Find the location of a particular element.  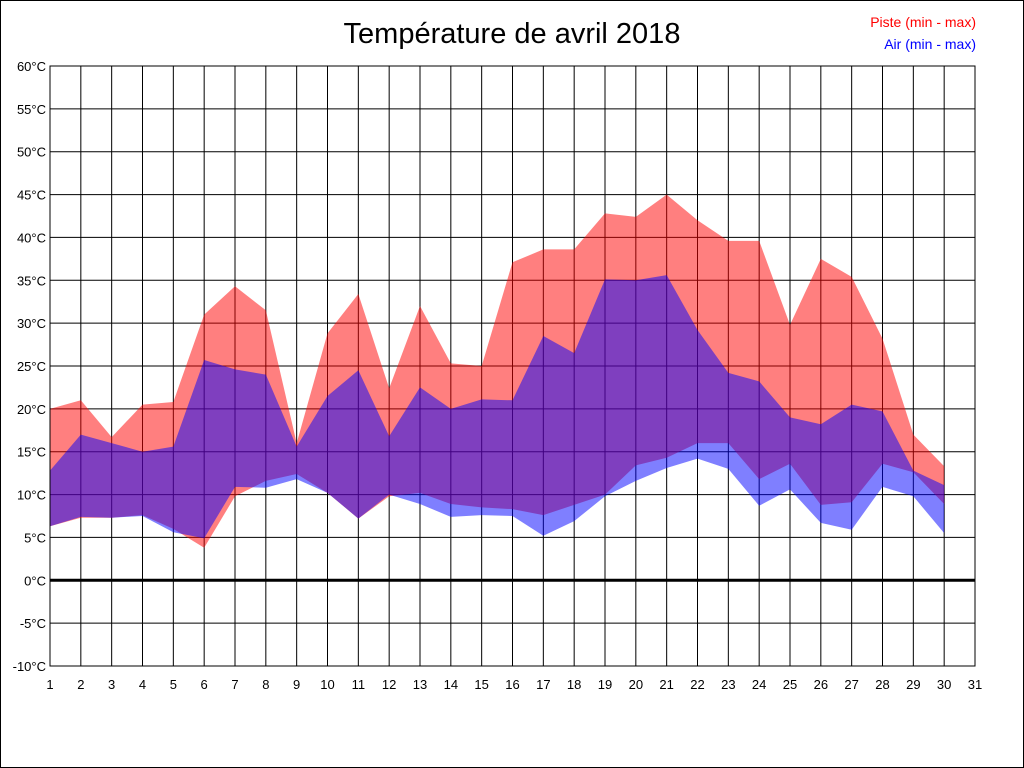

y-tick-label: 55°C is located at coordinates (31, 109).